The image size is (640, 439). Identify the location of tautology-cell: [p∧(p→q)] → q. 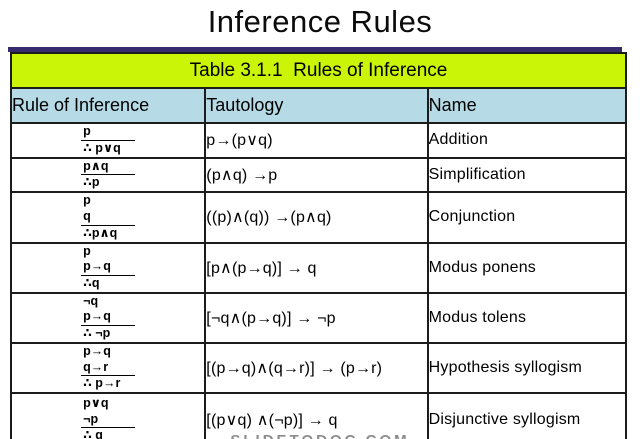
(316, 267).